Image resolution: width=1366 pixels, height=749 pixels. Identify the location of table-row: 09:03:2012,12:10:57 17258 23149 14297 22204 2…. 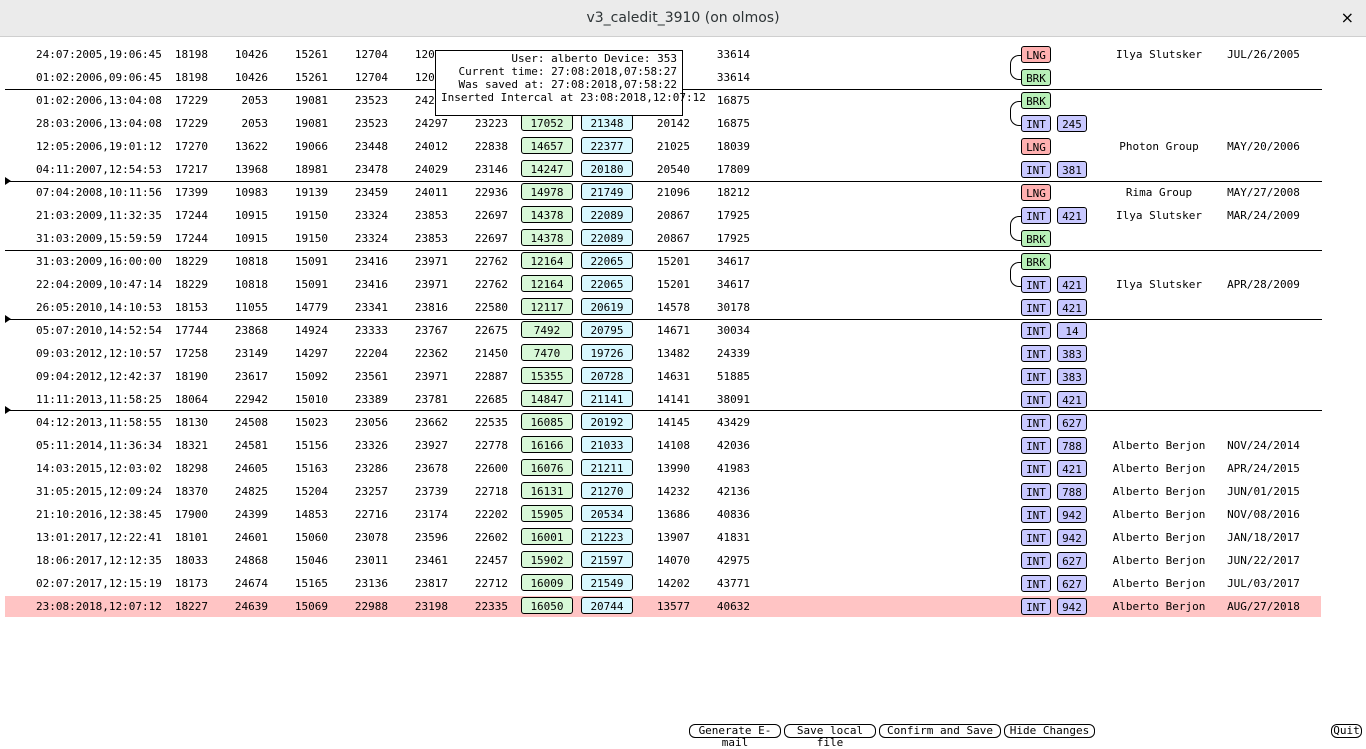
(663, 353).